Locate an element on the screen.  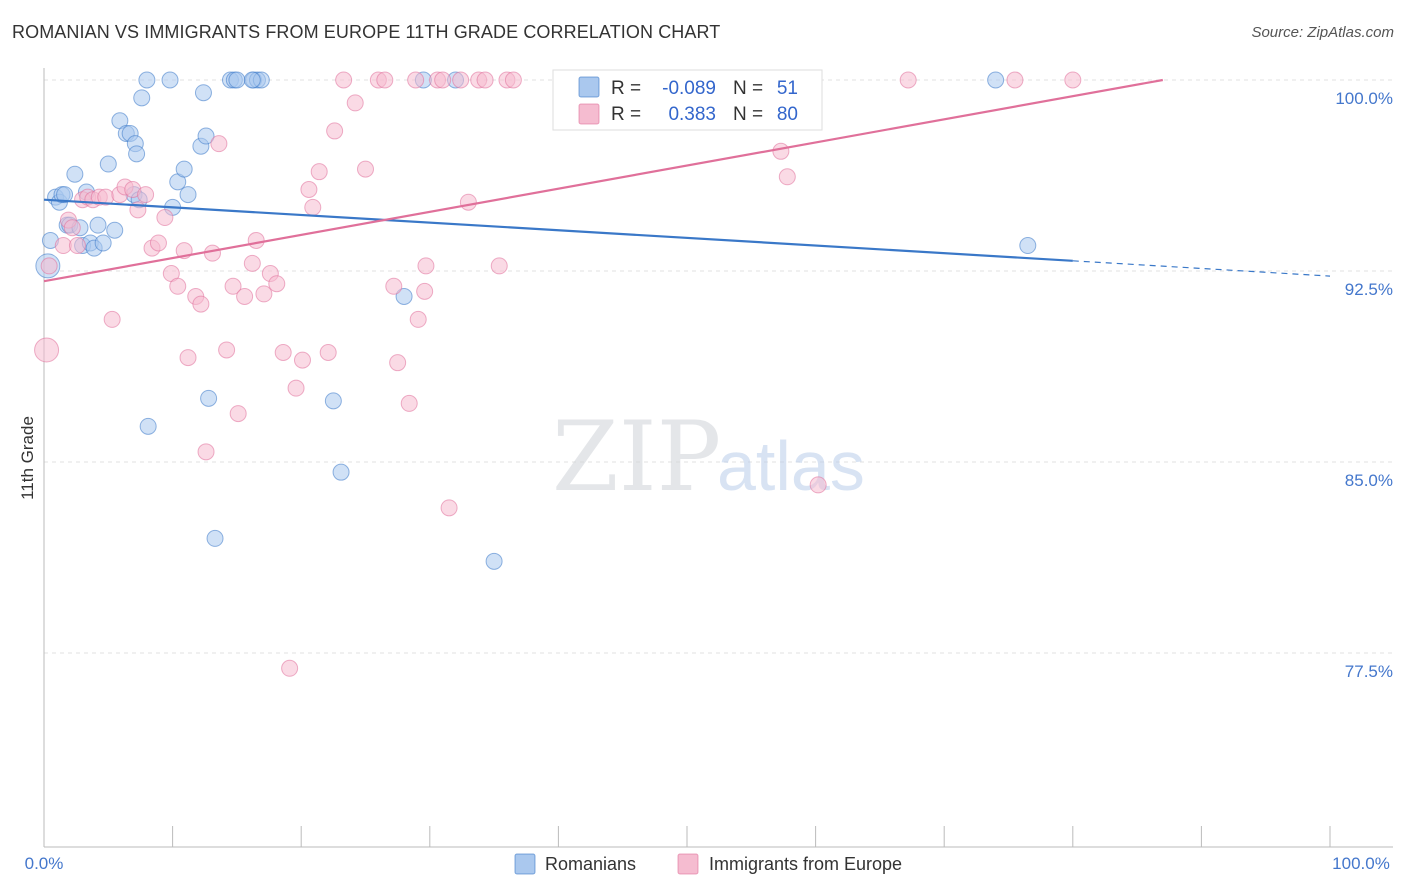
trend-line-romanians is located at coordinates (558, 230).